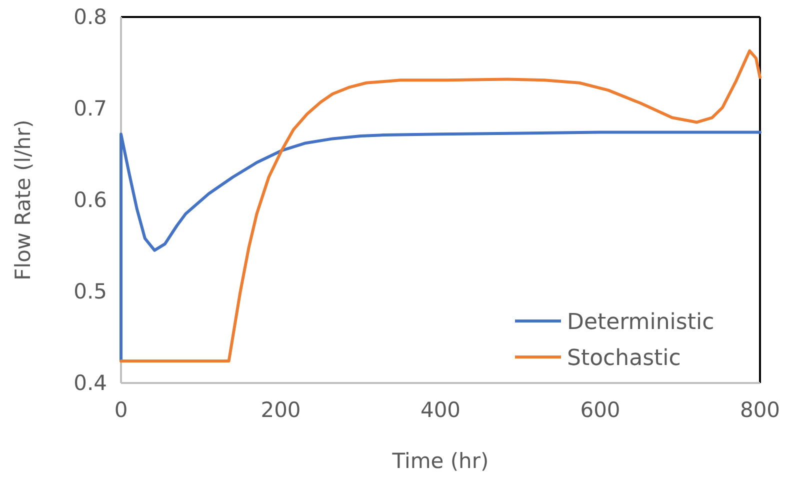  I want to click on y-tick-label: 0.5, so click(90, 292).